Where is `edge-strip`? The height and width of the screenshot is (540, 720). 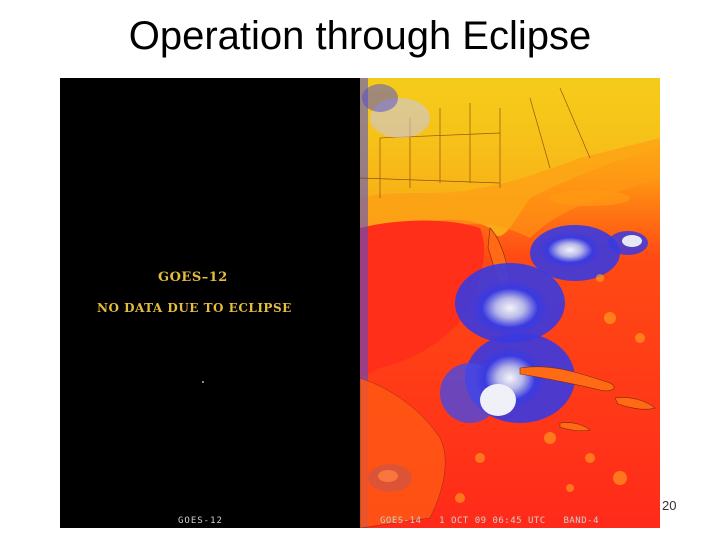
edge-strip is located at coordinates (364, 303).